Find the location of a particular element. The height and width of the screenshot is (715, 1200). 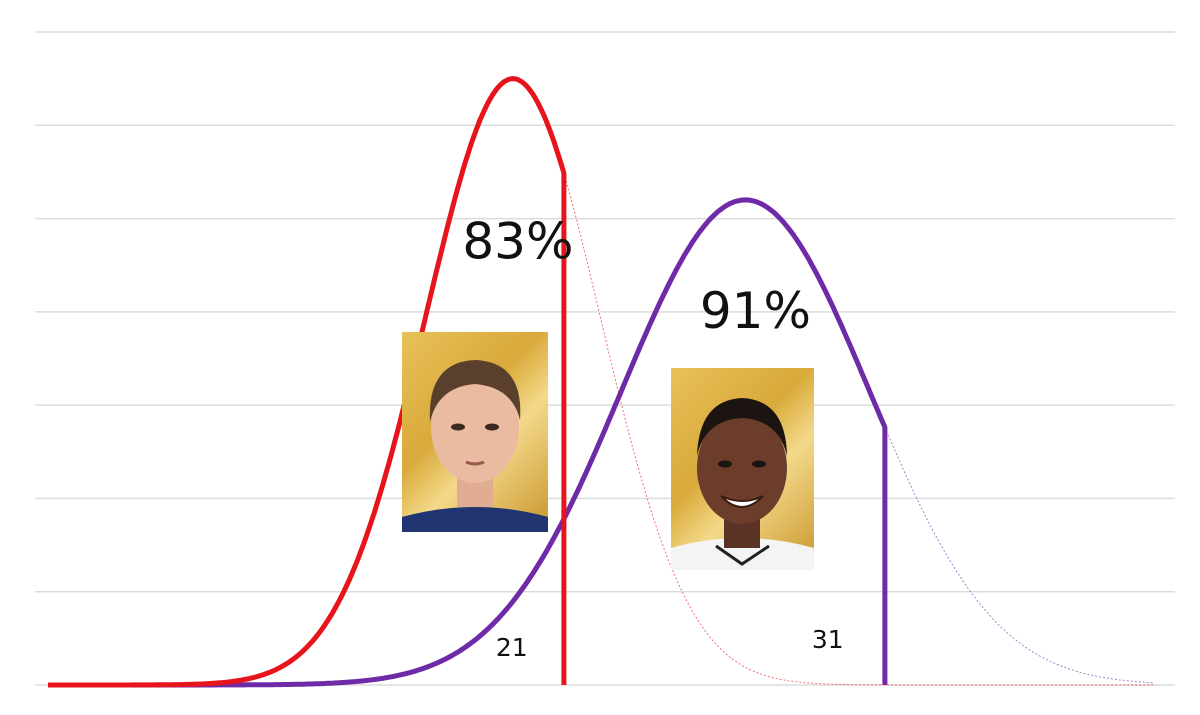

player-1-cutoff-label: 21 is located at coordinates (512, 647).